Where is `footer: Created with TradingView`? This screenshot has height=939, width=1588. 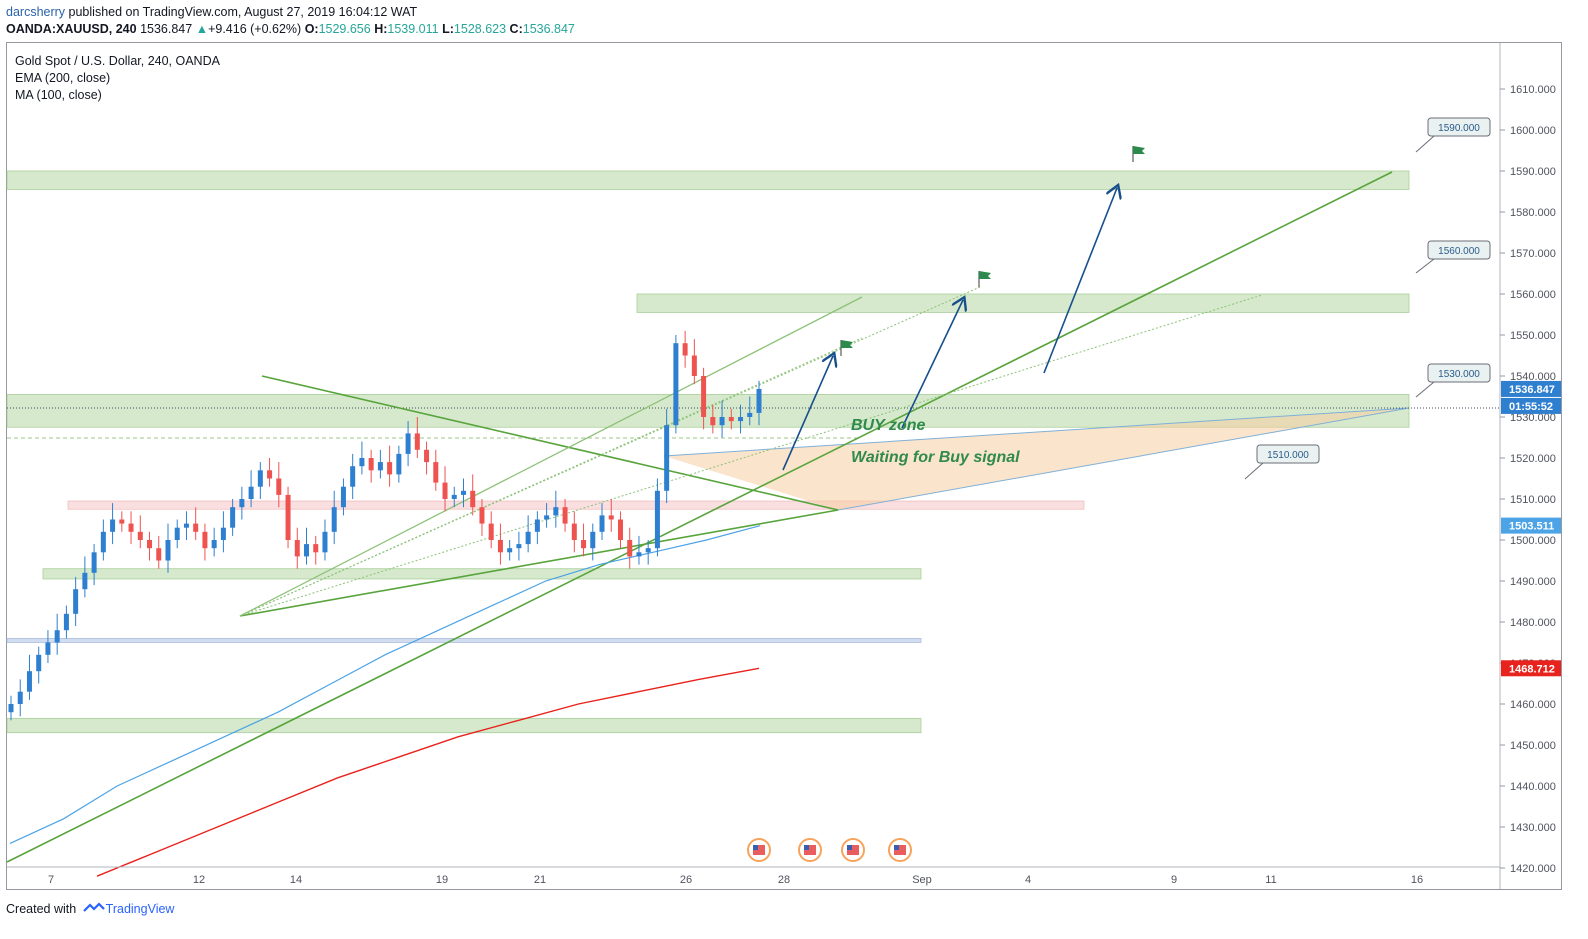
footer: Created with TradingView is located at coordinates (90, 909).